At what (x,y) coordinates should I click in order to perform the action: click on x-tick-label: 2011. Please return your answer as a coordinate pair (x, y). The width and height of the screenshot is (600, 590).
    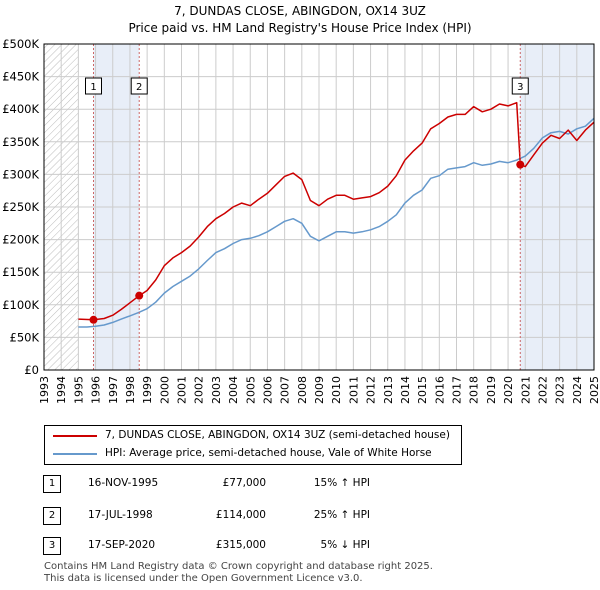
    Looking at the image, I should click on (353, 390).